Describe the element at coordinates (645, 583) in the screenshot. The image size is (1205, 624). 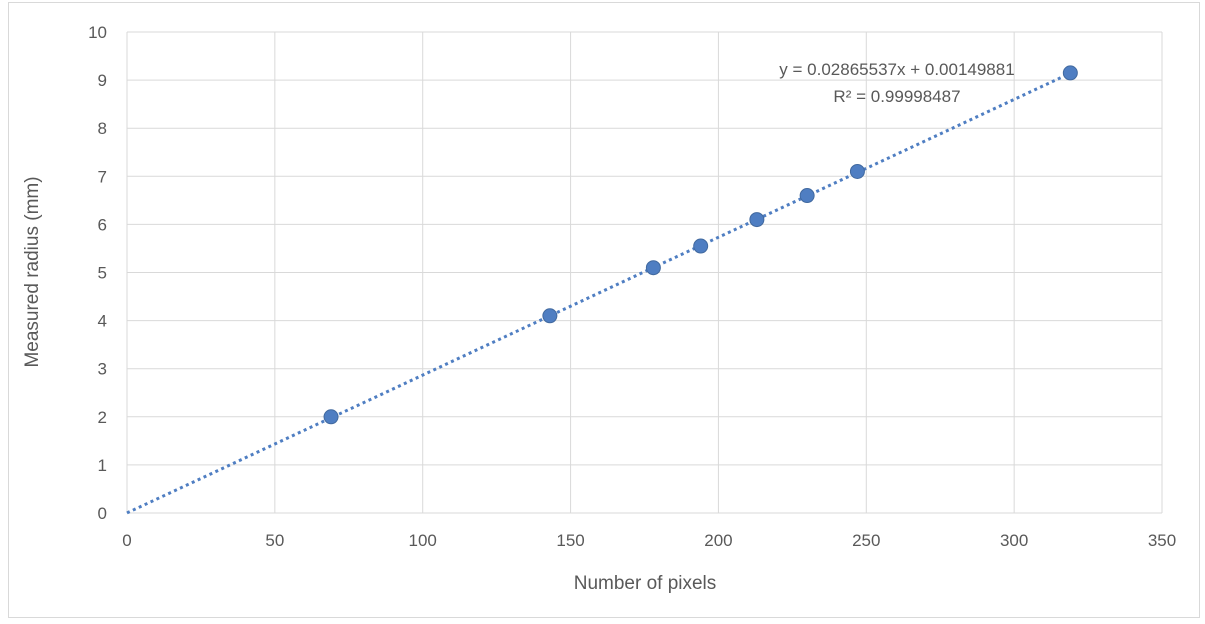
I see `x-axis-title: Number of pixels` at that location.